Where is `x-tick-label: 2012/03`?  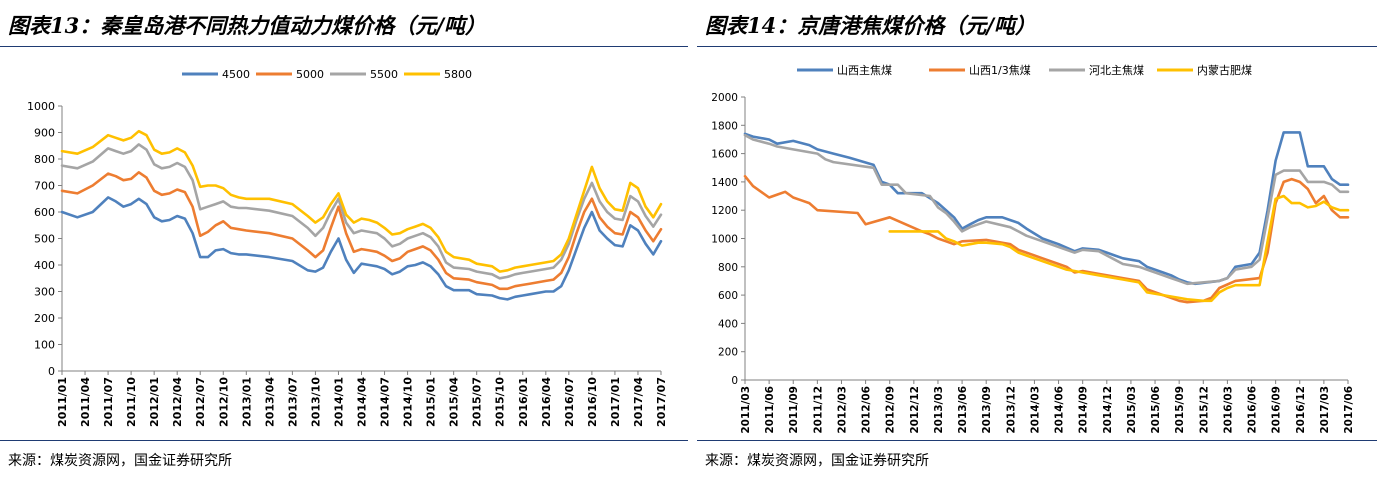 x-tick-label: 2012/03 is located at coordinates (842, 410).